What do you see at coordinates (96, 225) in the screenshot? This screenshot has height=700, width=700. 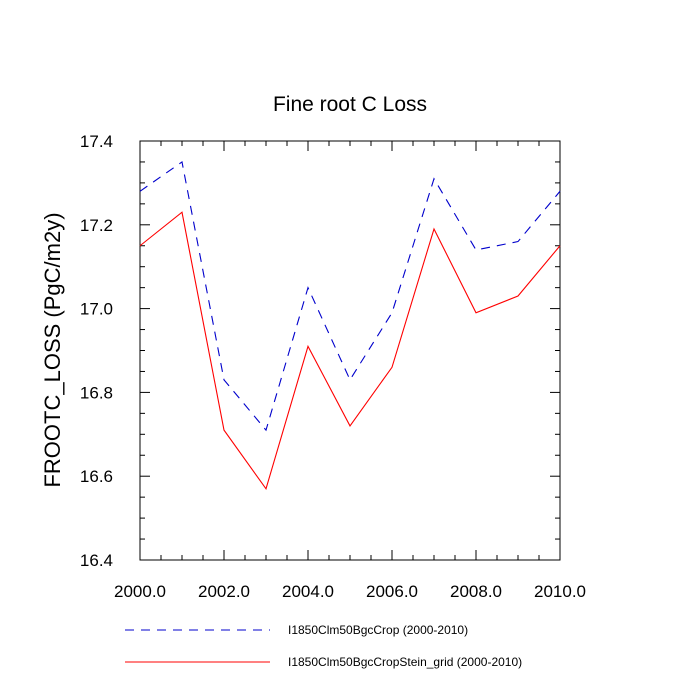 I see `y-tick-label: 17.2` at bounding box center [96, 225].